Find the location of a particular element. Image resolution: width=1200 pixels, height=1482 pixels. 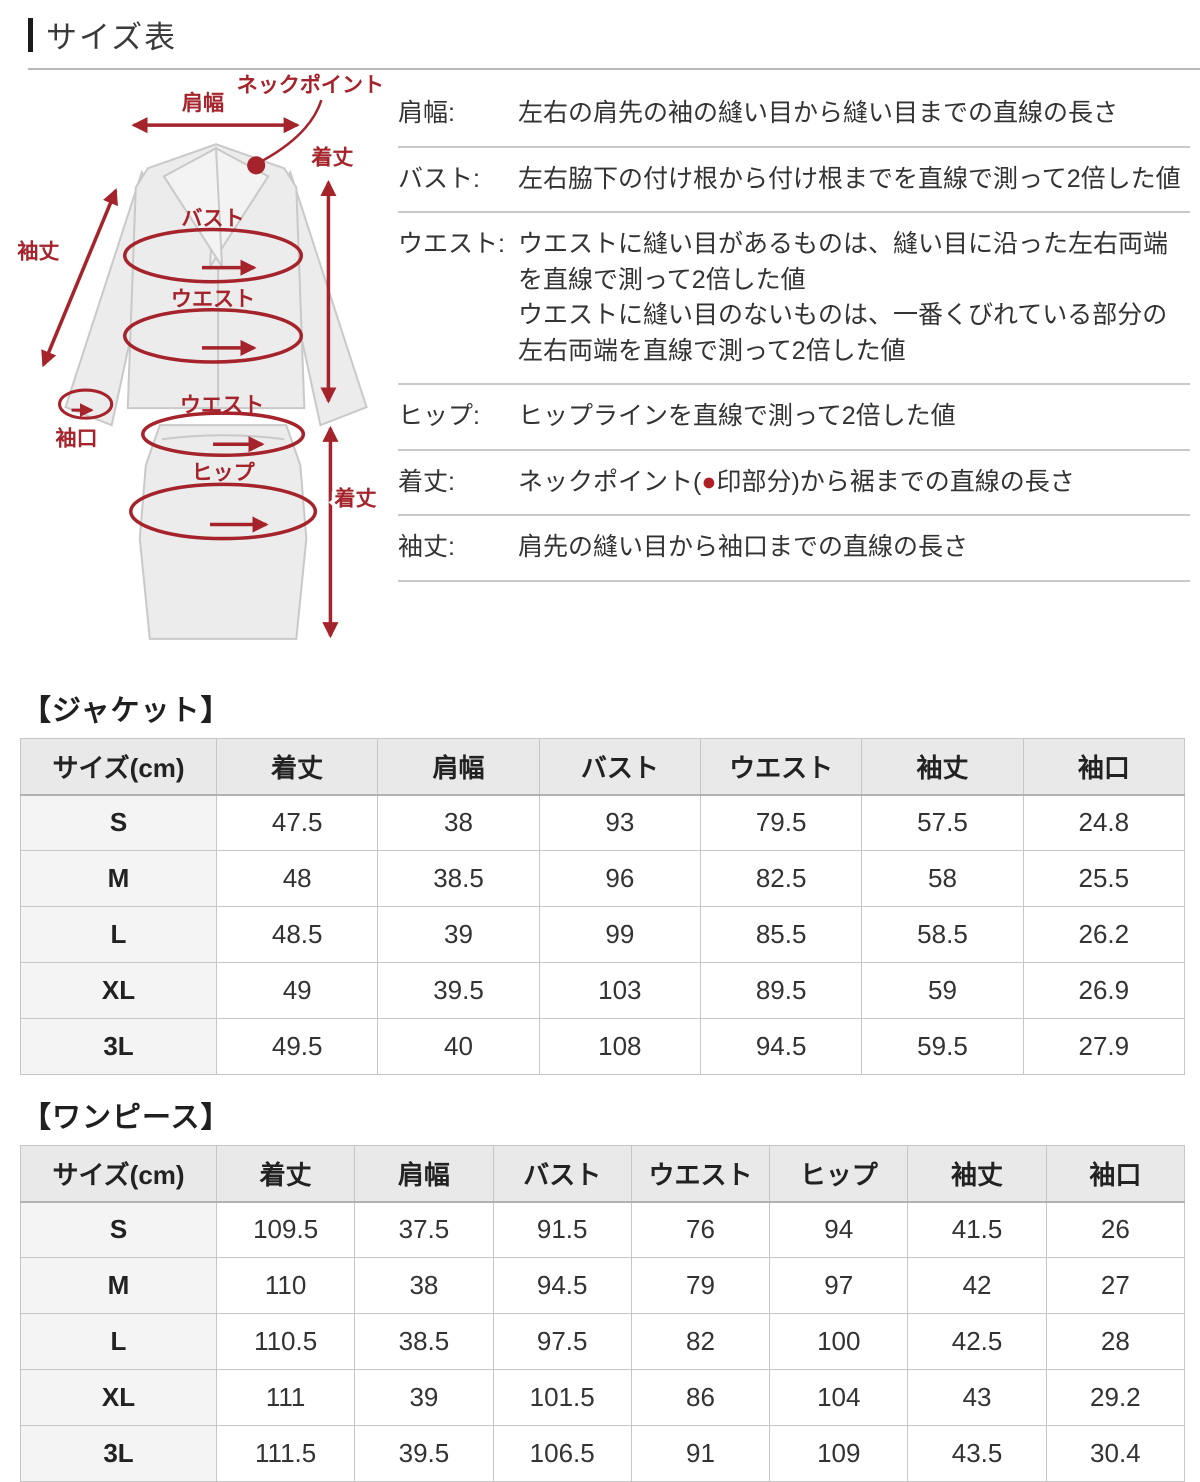

skirt-length-annotation: 着丈 is located at coordinates (351, 532).